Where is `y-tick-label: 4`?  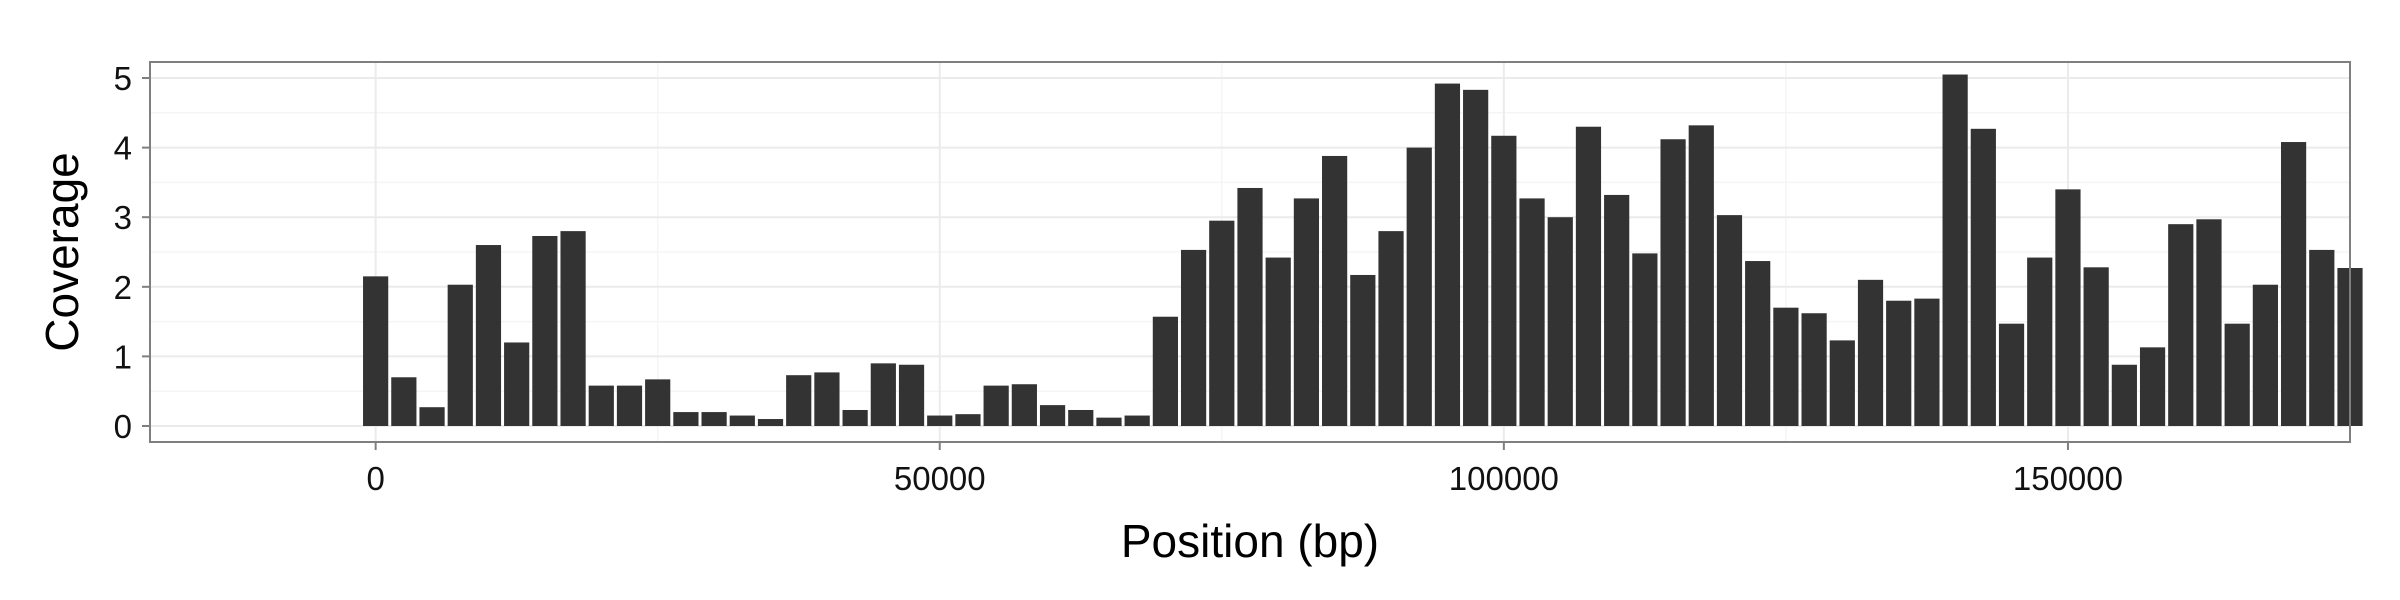 y-tick-label: 4 is located at coordinates (123, 148).